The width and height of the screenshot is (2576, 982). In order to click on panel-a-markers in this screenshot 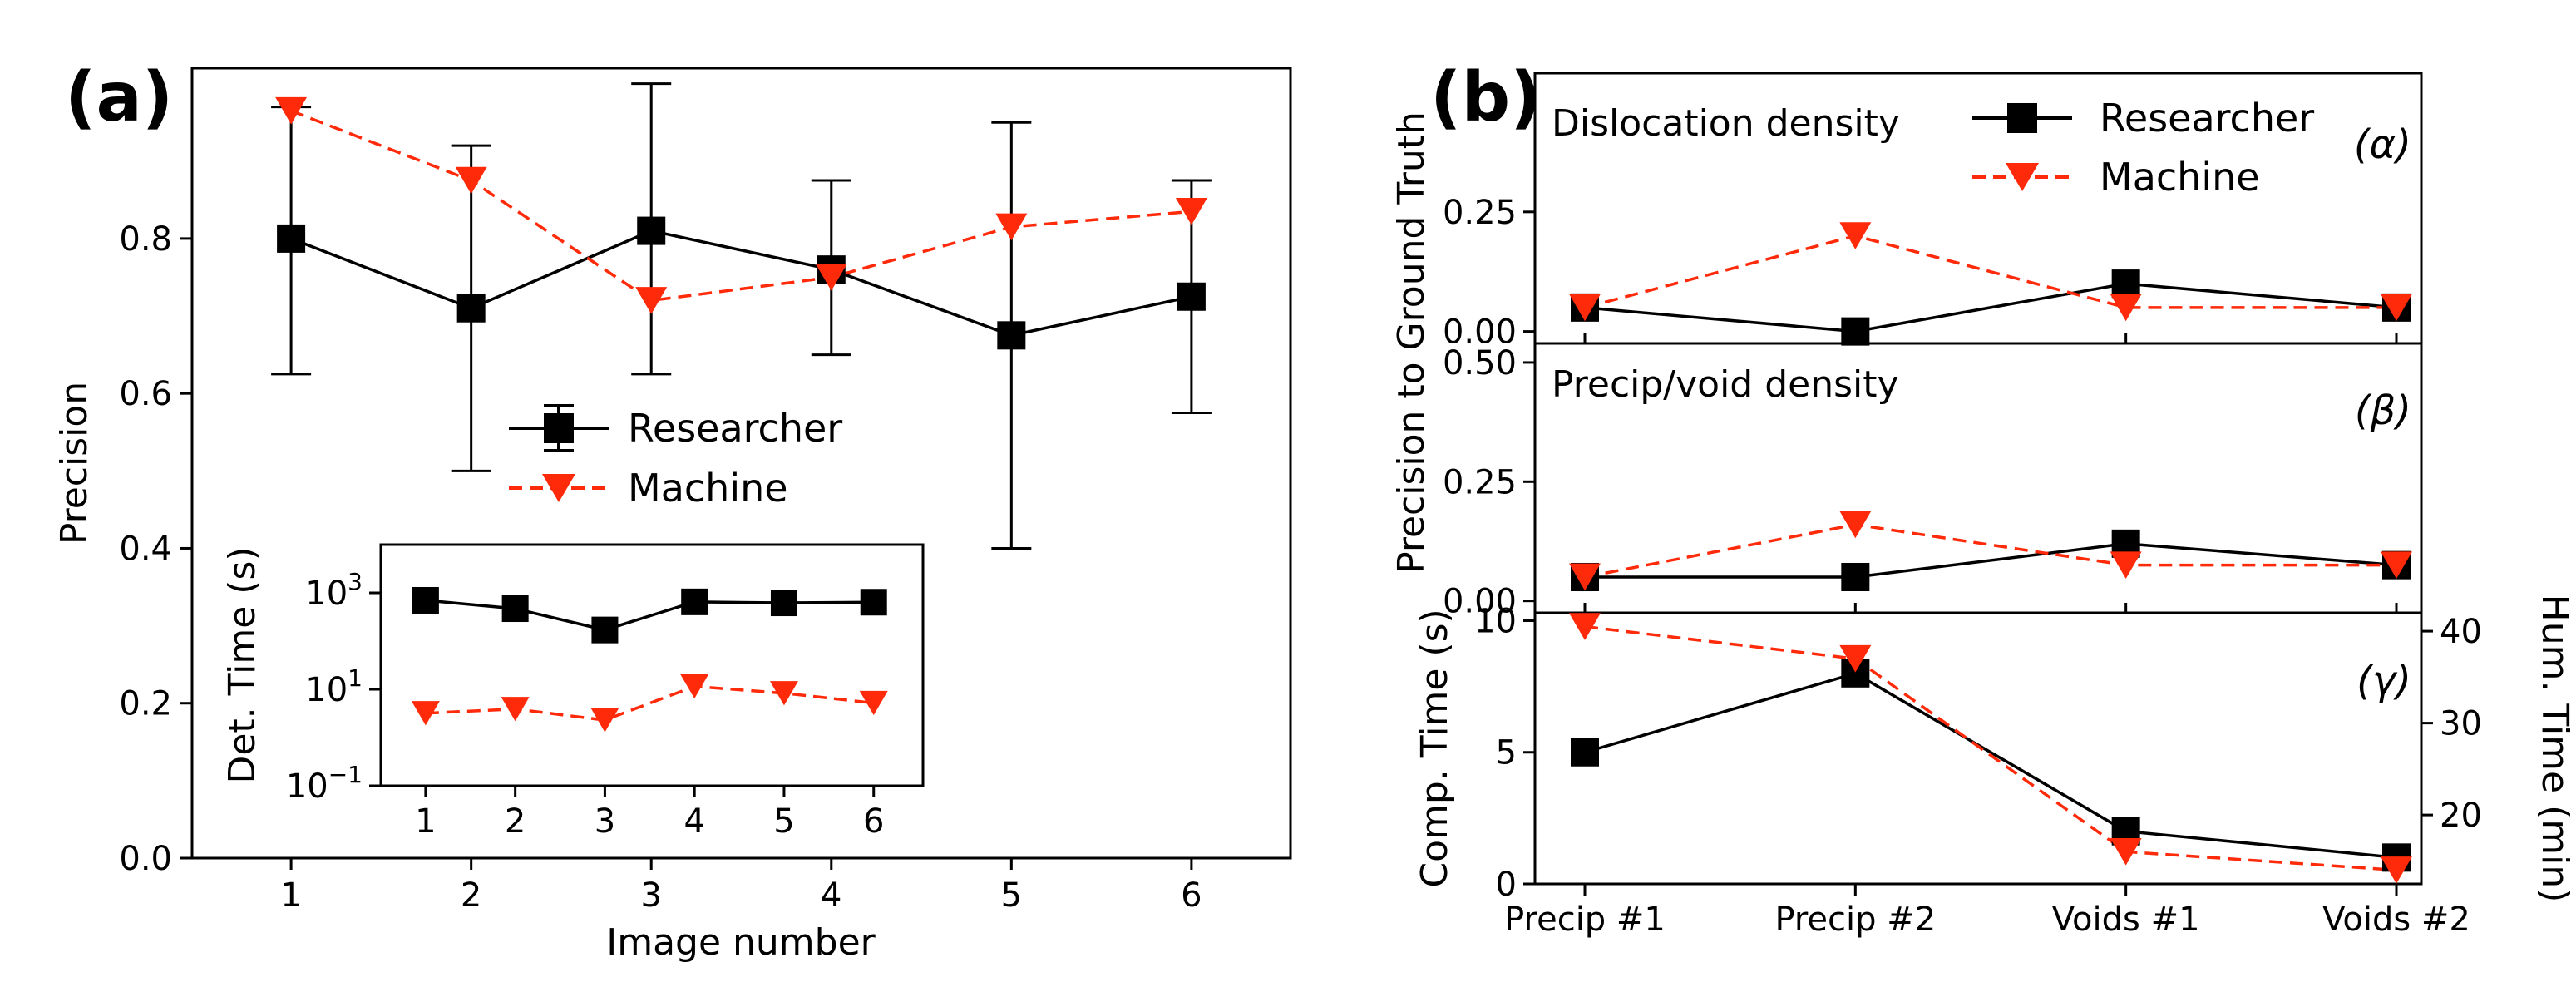, I will do `click(741, 223)`.